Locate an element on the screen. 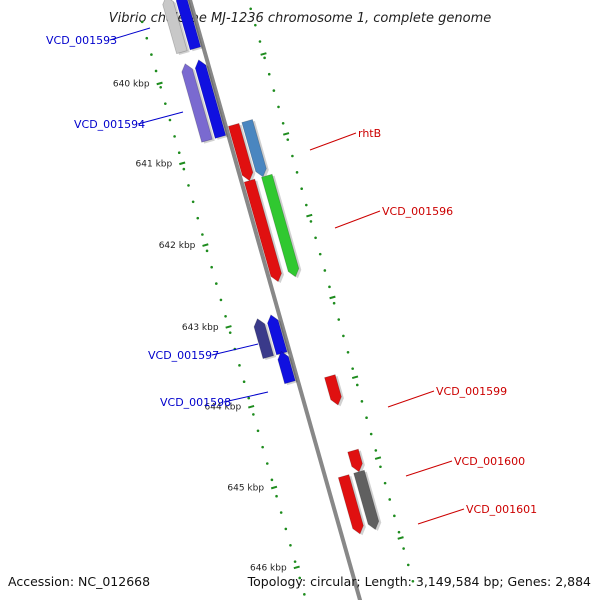 This screenshot has width=600, height=600. gene-label: VCD_001600 is located at coordinates (489, 461).